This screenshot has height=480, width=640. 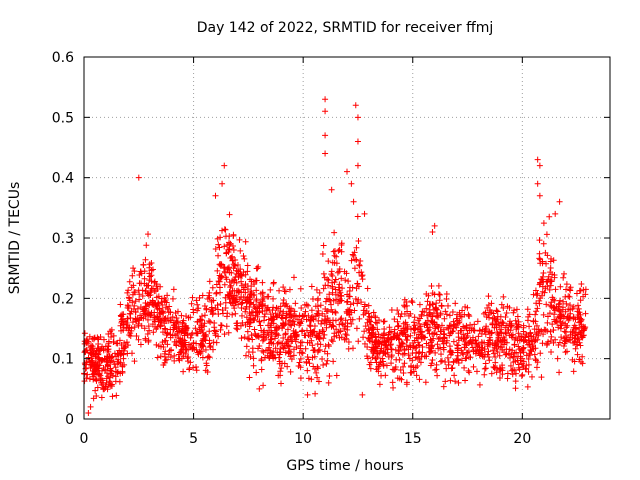 I want to click on y-tick-label: 0.6, so click(x=63, y=58).